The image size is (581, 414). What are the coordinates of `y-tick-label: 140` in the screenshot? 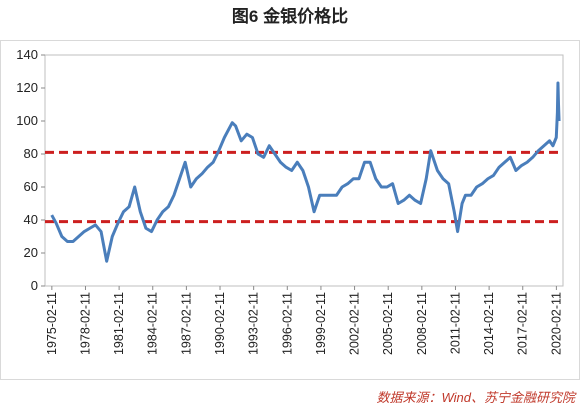 It's located at (27, 54).